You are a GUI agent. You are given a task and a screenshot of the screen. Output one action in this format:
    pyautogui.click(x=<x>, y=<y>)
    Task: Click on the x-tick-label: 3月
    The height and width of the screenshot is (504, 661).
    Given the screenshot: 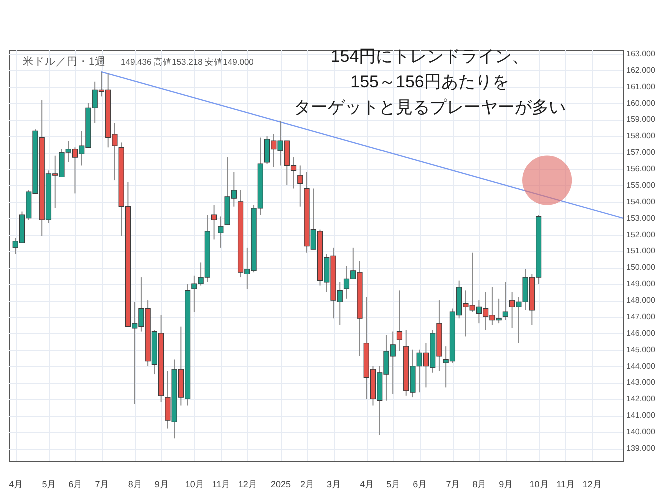 What is the action you would take?
    pyautogui.click(x=334, y=485)
    